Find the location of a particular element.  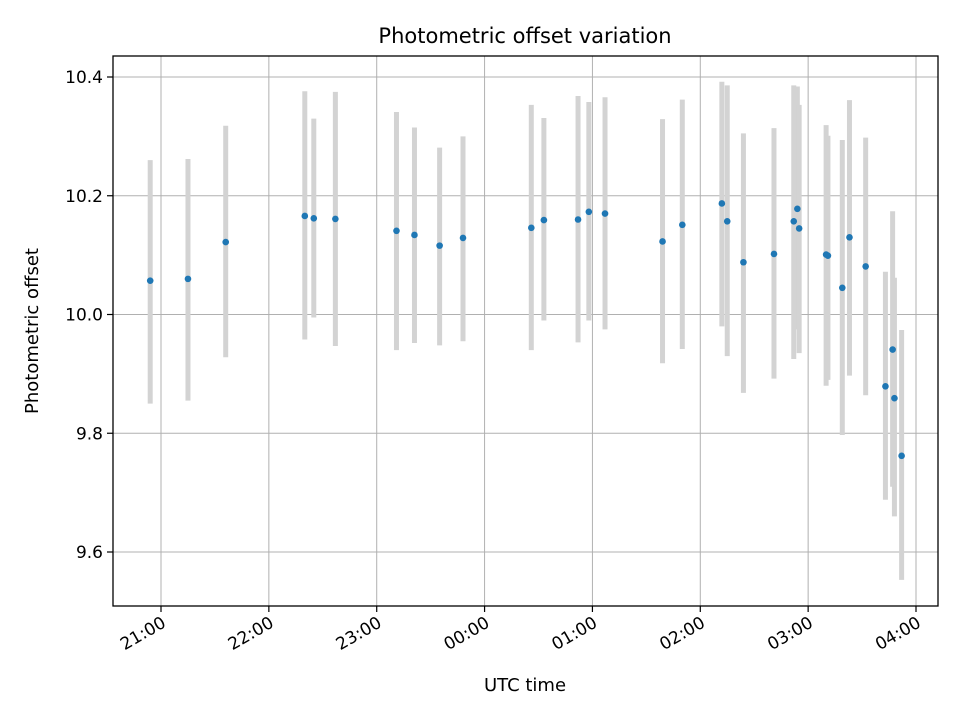

y-axis-title: Photometric offset is located at coordinates (32, 331).